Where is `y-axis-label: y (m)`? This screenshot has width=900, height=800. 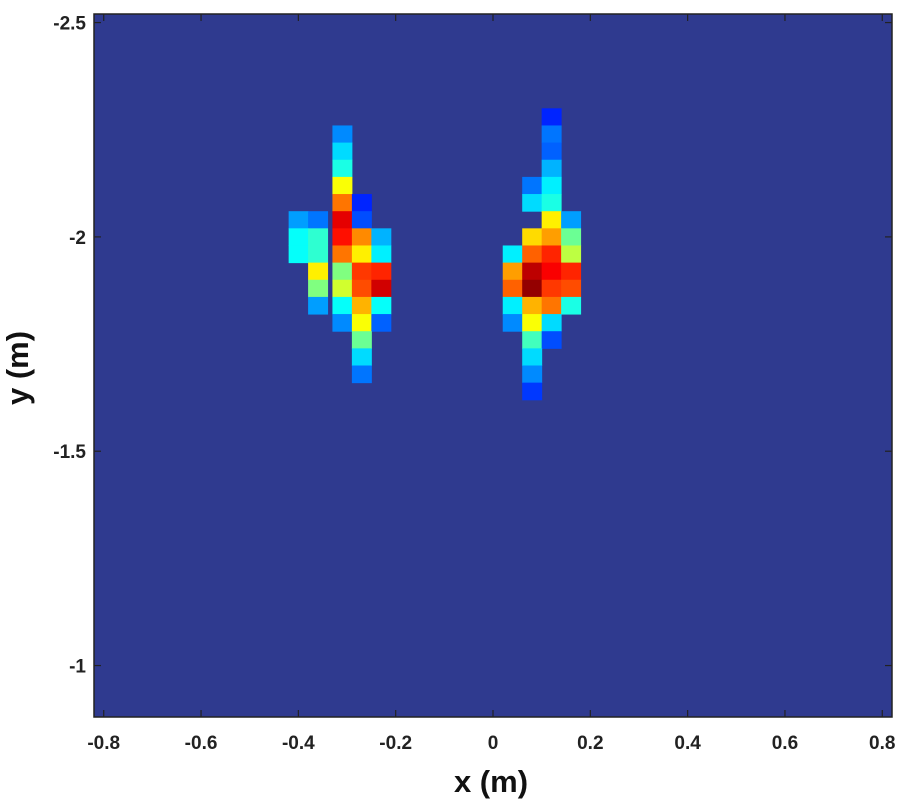 y-axis-label: y (m) is located at coordinates (17, 368).